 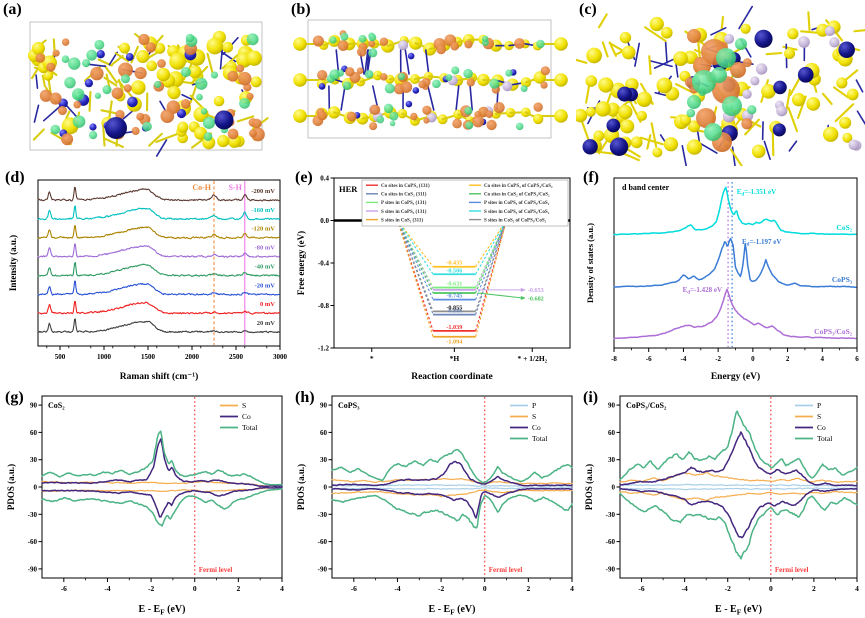 What do you see at coordinates (454, 296) in the screenshot?
I see `svg-text: -0.745` at bounding box center [454, 296].